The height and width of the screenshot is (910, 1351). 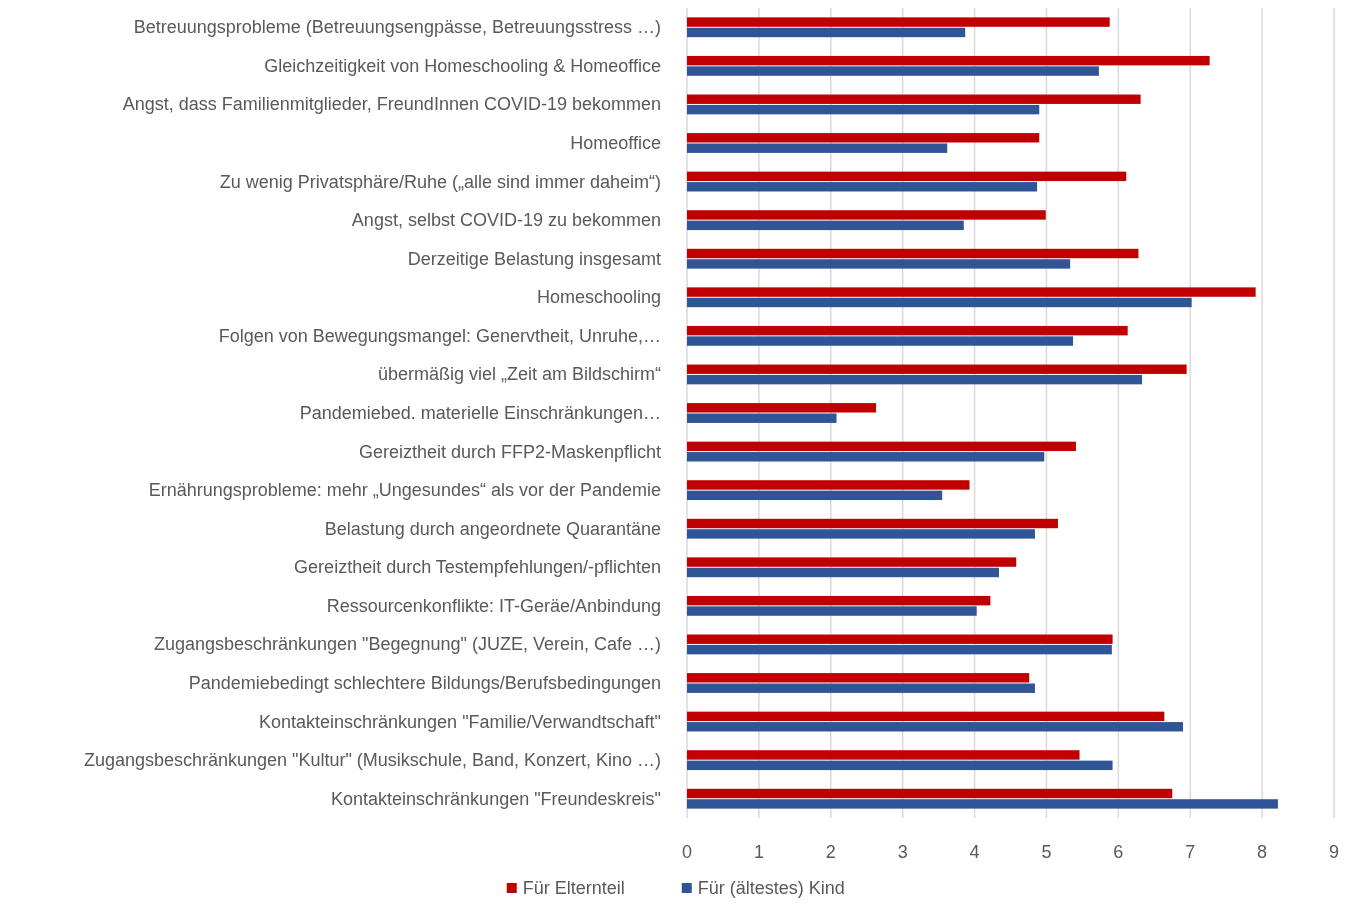 What do you see at coordinates (1046, 852) in the screenshot?
I see `x-tick-label: 5` at bounding box center [1046, 852].